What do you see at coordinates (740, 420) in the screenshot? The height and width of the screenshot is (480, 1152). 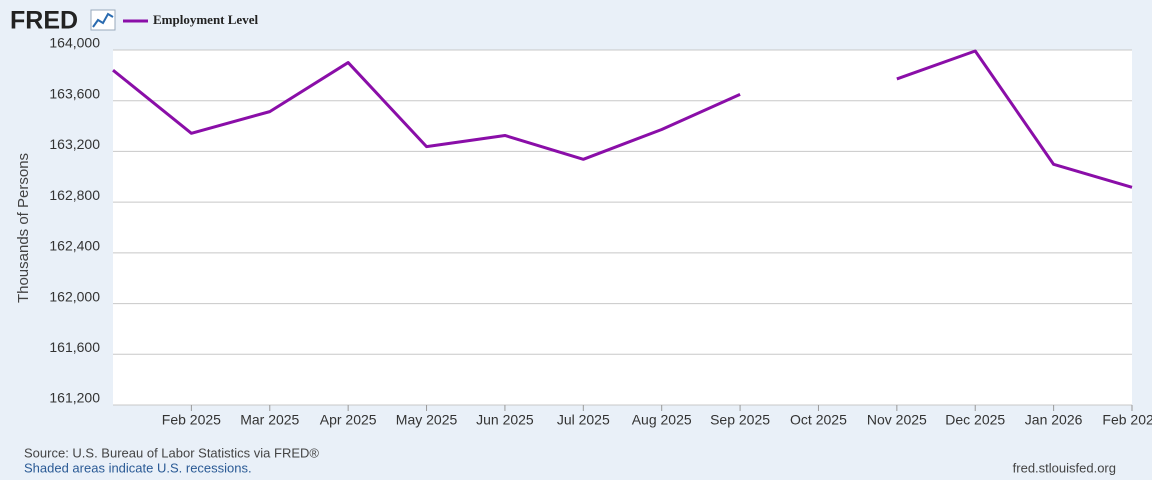 I see `x-tick-label: Sep 2025` at bounding box center [740, 420].